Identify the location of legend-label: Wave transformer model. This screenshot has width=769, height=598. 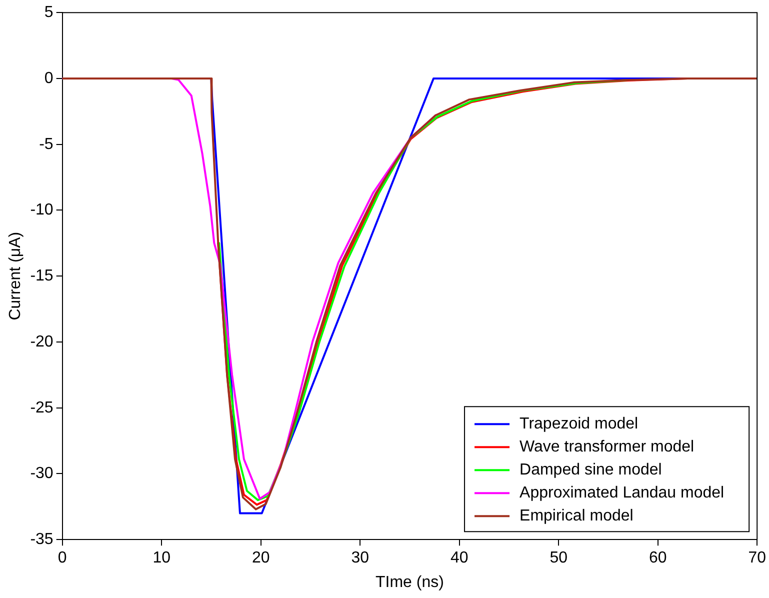
(607, 447).